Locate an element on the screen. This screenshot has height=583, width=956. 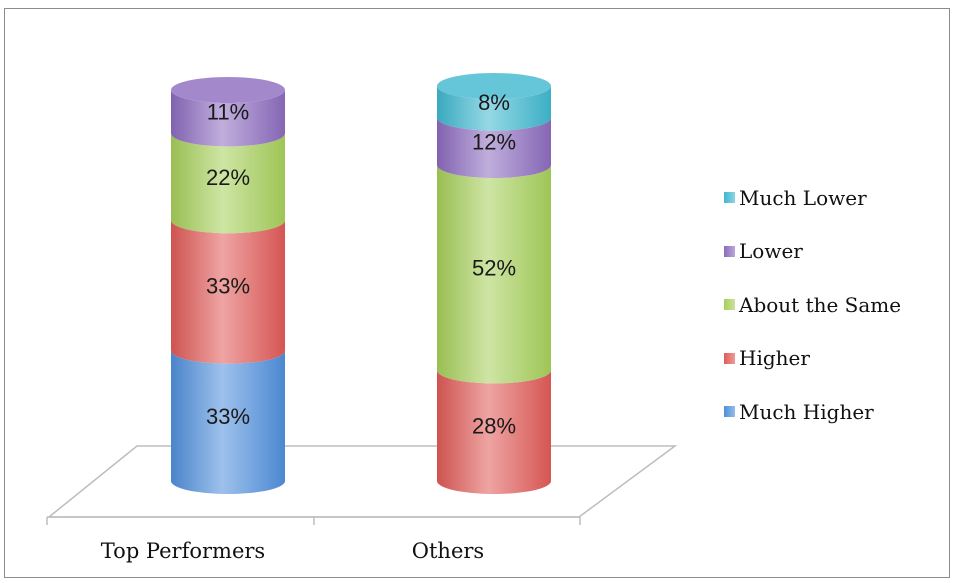
floor-plane is located at coordinates (362, 481).